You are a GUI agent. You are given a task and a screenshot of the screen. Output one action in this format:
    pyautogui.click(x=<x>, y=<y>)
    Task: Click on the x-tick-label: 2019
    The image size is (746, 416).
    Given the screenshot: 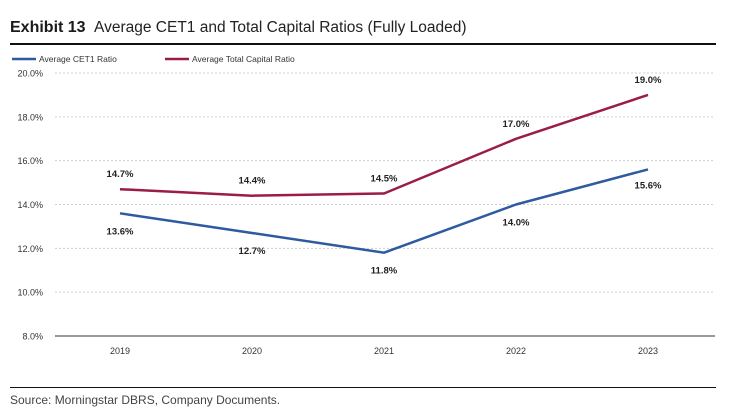 What is the action you would take?
    pyautogui.click(x=120, y=351)
    